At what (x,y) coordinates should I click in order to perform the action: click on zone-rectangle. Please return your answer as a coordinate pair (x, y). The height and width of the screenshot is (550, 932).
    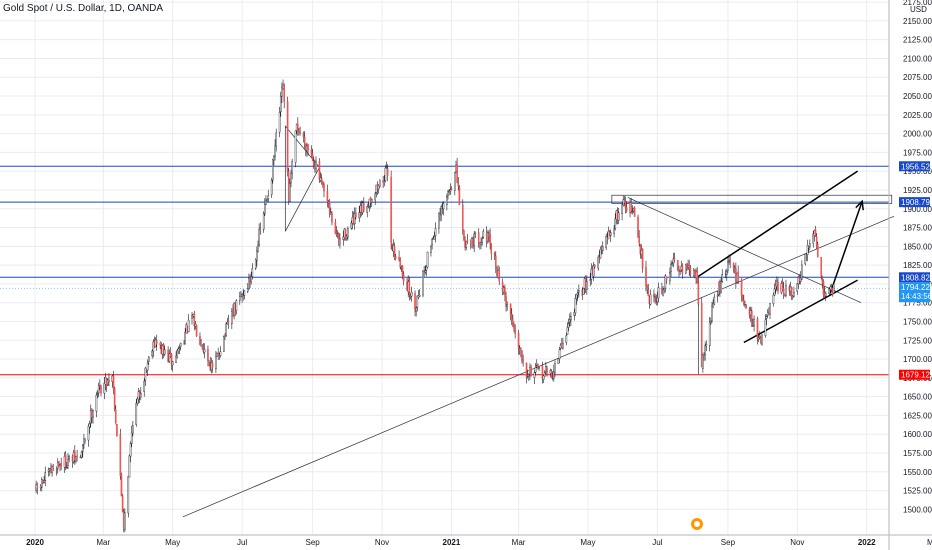
    Looking at the image, I should click on (752, 199).